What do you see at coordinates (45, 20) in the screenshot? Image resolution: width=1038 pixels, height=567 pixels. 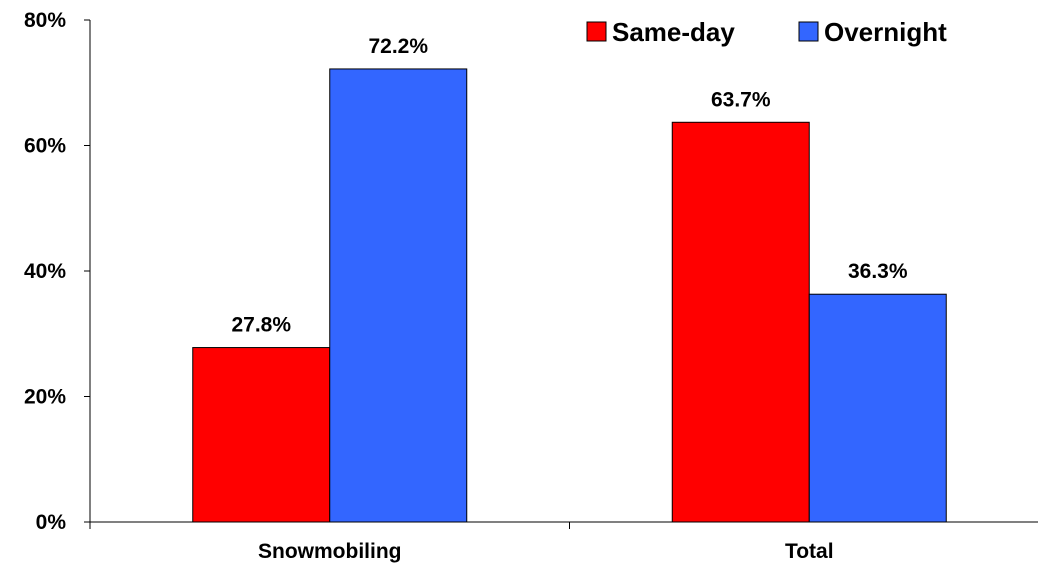 I see `y-tick-label: 80%` at bounding box center [45, 20].